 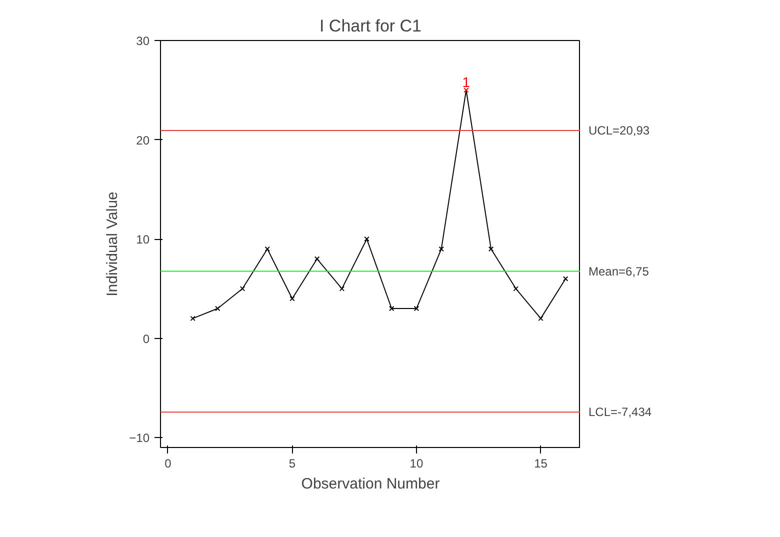 I want to click on x-axis-title: Observation Number, so click(x=370, y=484).